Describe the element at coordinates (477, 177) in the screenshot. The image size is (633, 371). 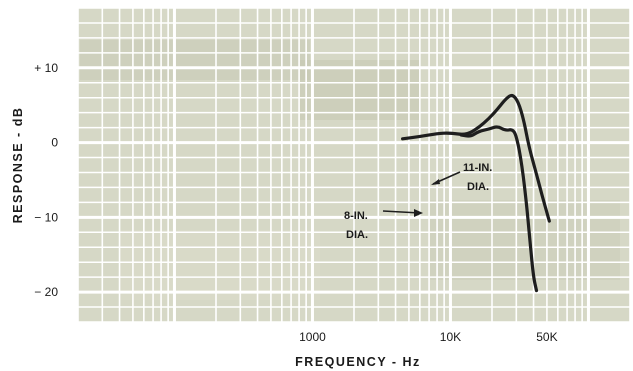
I see `annotation-11in: 11-IN. DIA.` at that location.